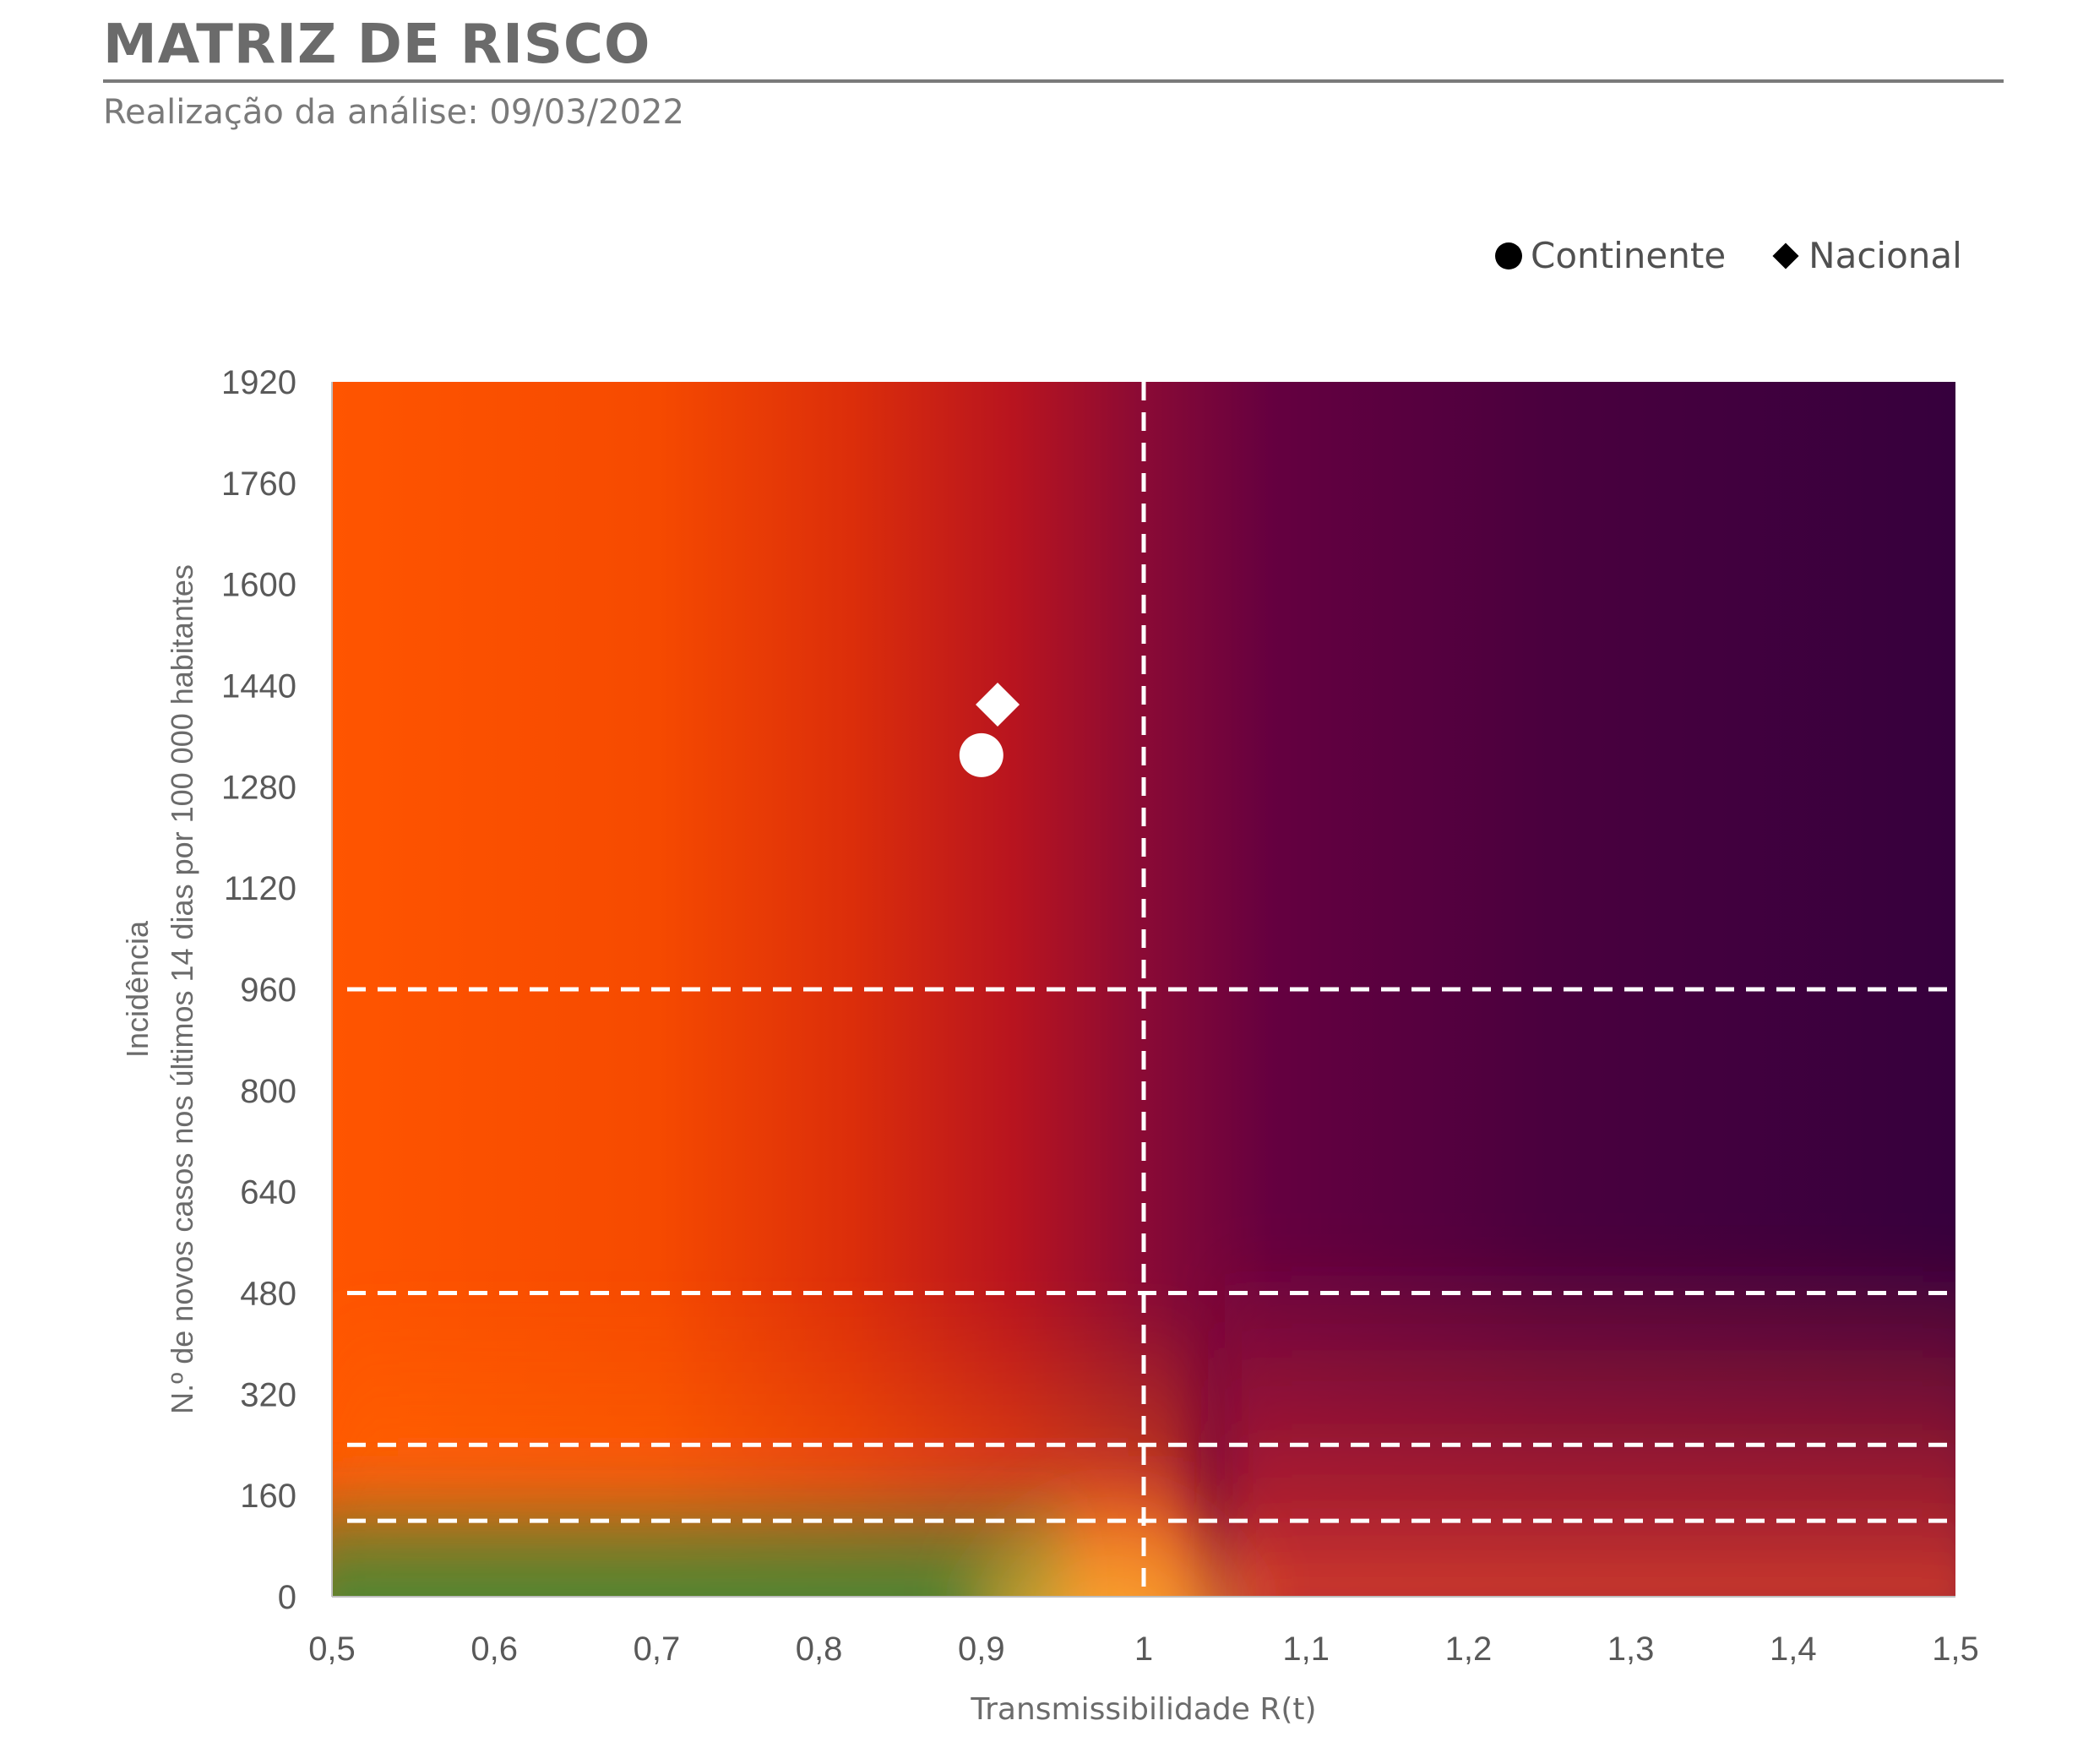 The image size is (2094, 1764). I want to click on y-tick-label: 1600, so click(258, 585).